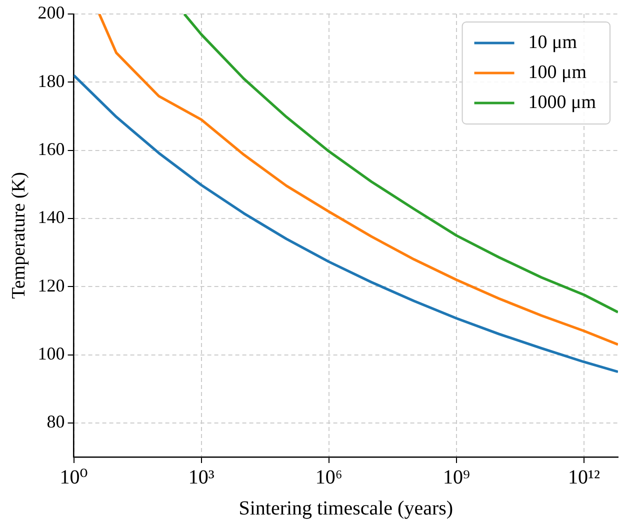 The image size is (620, 529). I want to click on y-tick-label: 180, so click(51, 80).